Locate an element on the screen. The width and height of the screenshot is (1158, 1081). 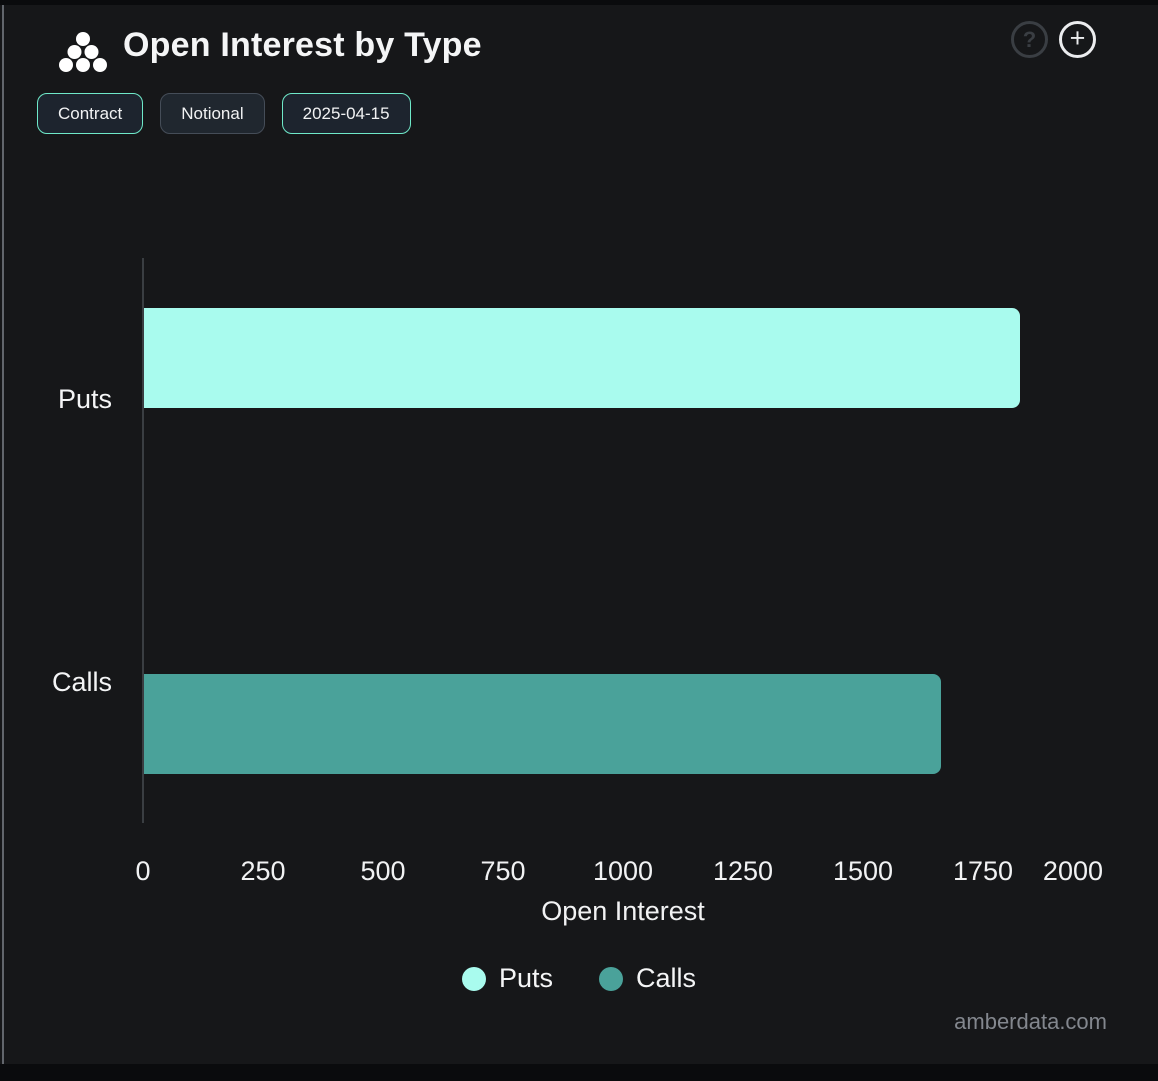
card-left-border is located at coordinates (3, 534).